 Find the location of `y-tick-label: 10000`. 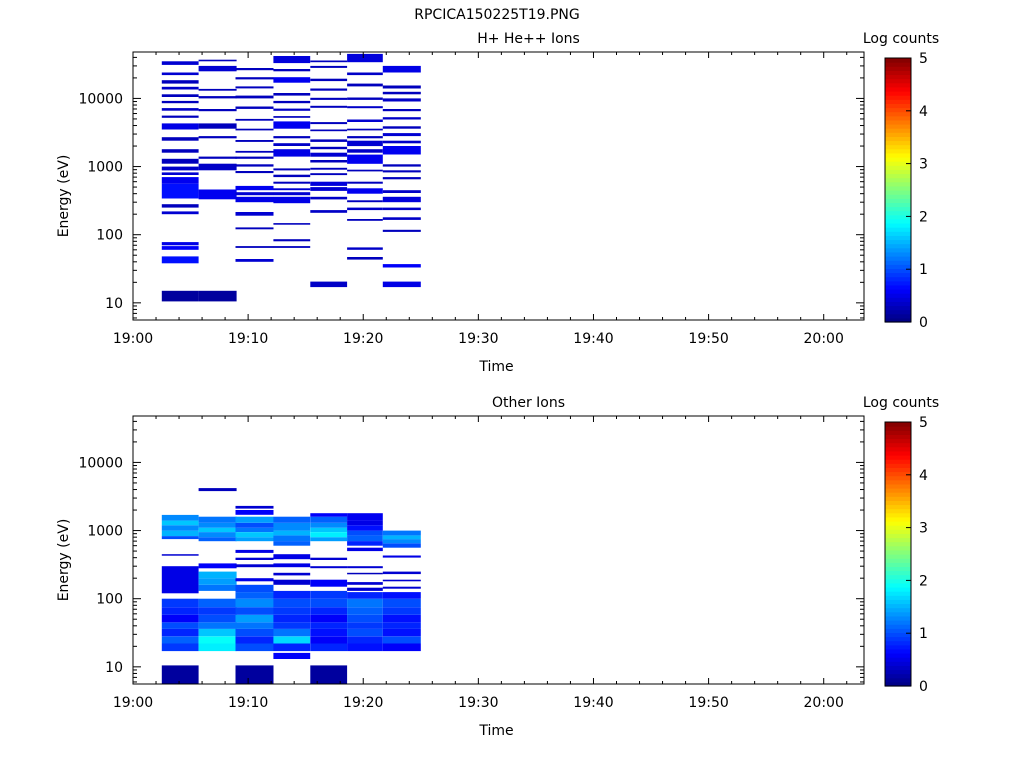

y-tick-label: 10000 is located at coordinates (100, 99).